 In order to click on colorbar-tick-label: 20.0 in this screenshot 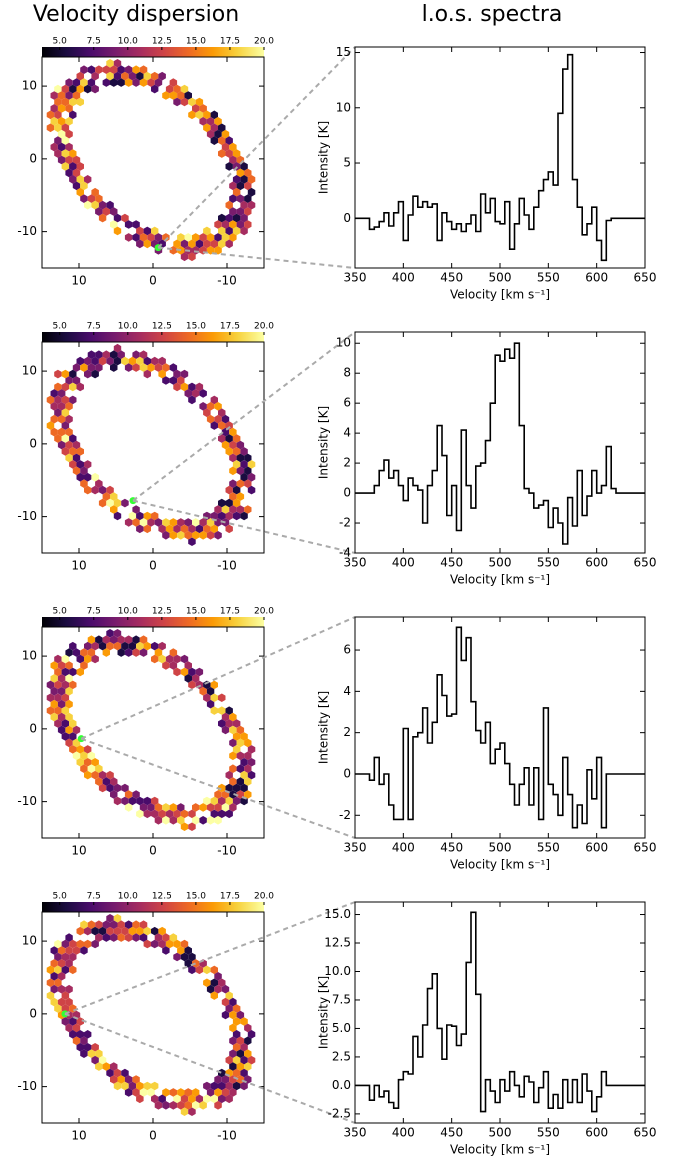, I will do `click(264, 897)`.